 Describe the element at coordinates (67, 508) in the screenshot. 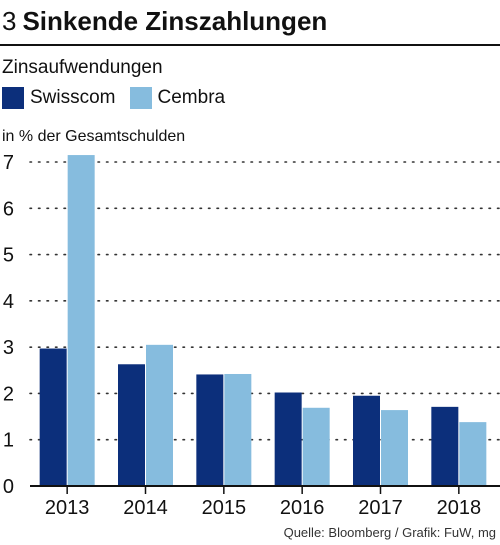

I see `x-tick-label: 2013` at that location.